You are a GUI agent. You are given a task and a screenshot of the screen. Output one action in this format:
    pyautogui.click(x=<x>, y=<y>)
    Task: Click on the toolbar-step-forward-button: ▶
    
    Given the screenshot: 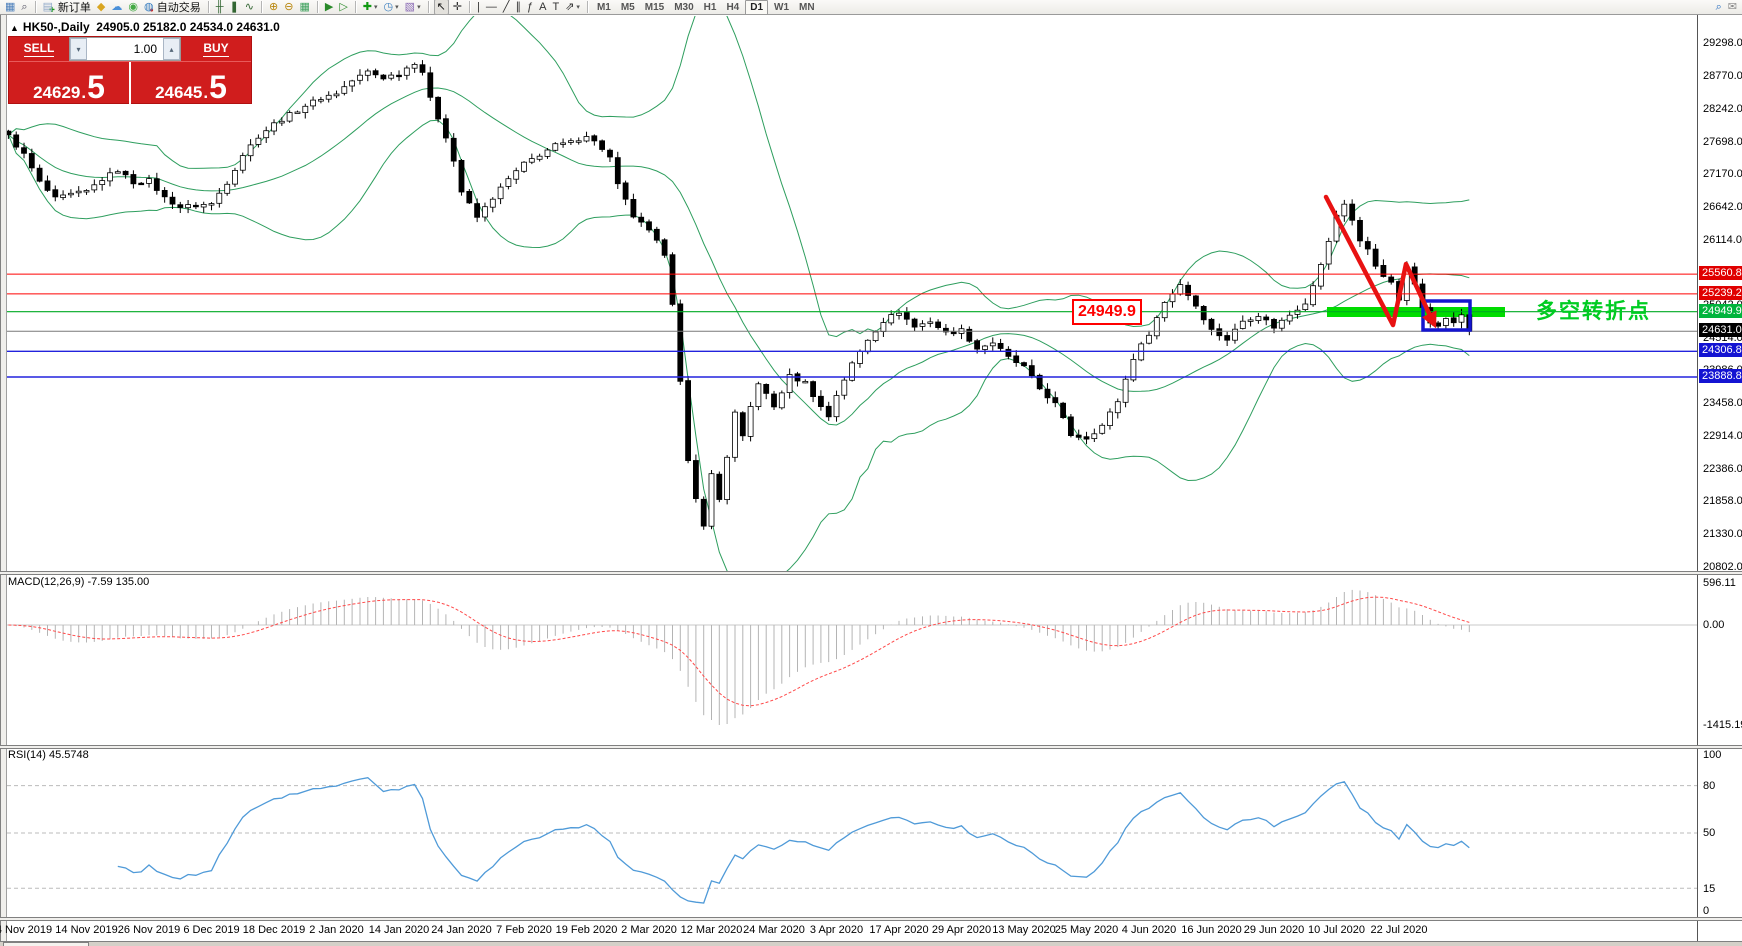 What is the action you would take?
    pyautogui.click(x=329, y=7)
    